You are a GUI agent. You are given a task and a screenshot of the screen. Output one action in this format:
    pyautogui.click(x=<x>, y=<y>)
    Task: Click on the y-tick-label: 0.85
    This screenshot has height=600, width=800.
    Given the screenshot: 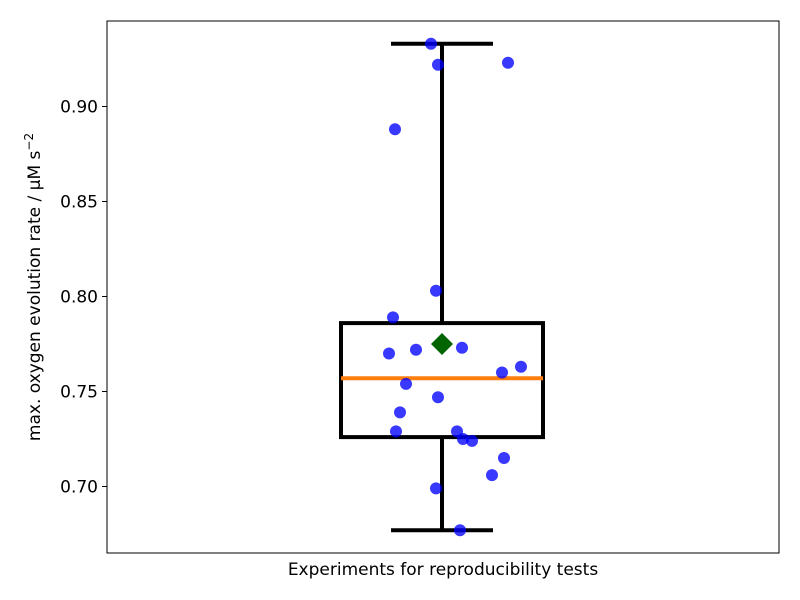 What is the action you would take?
    pyautogui.click(x=79, y=203)
    